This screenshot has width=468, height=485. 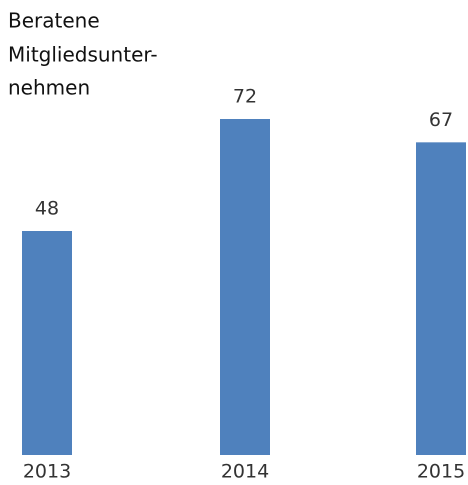 What do you see at coordinates (245, 472) in the screenshot?
I see `x-tick-label: 2014` at bounding box center [245, 472].